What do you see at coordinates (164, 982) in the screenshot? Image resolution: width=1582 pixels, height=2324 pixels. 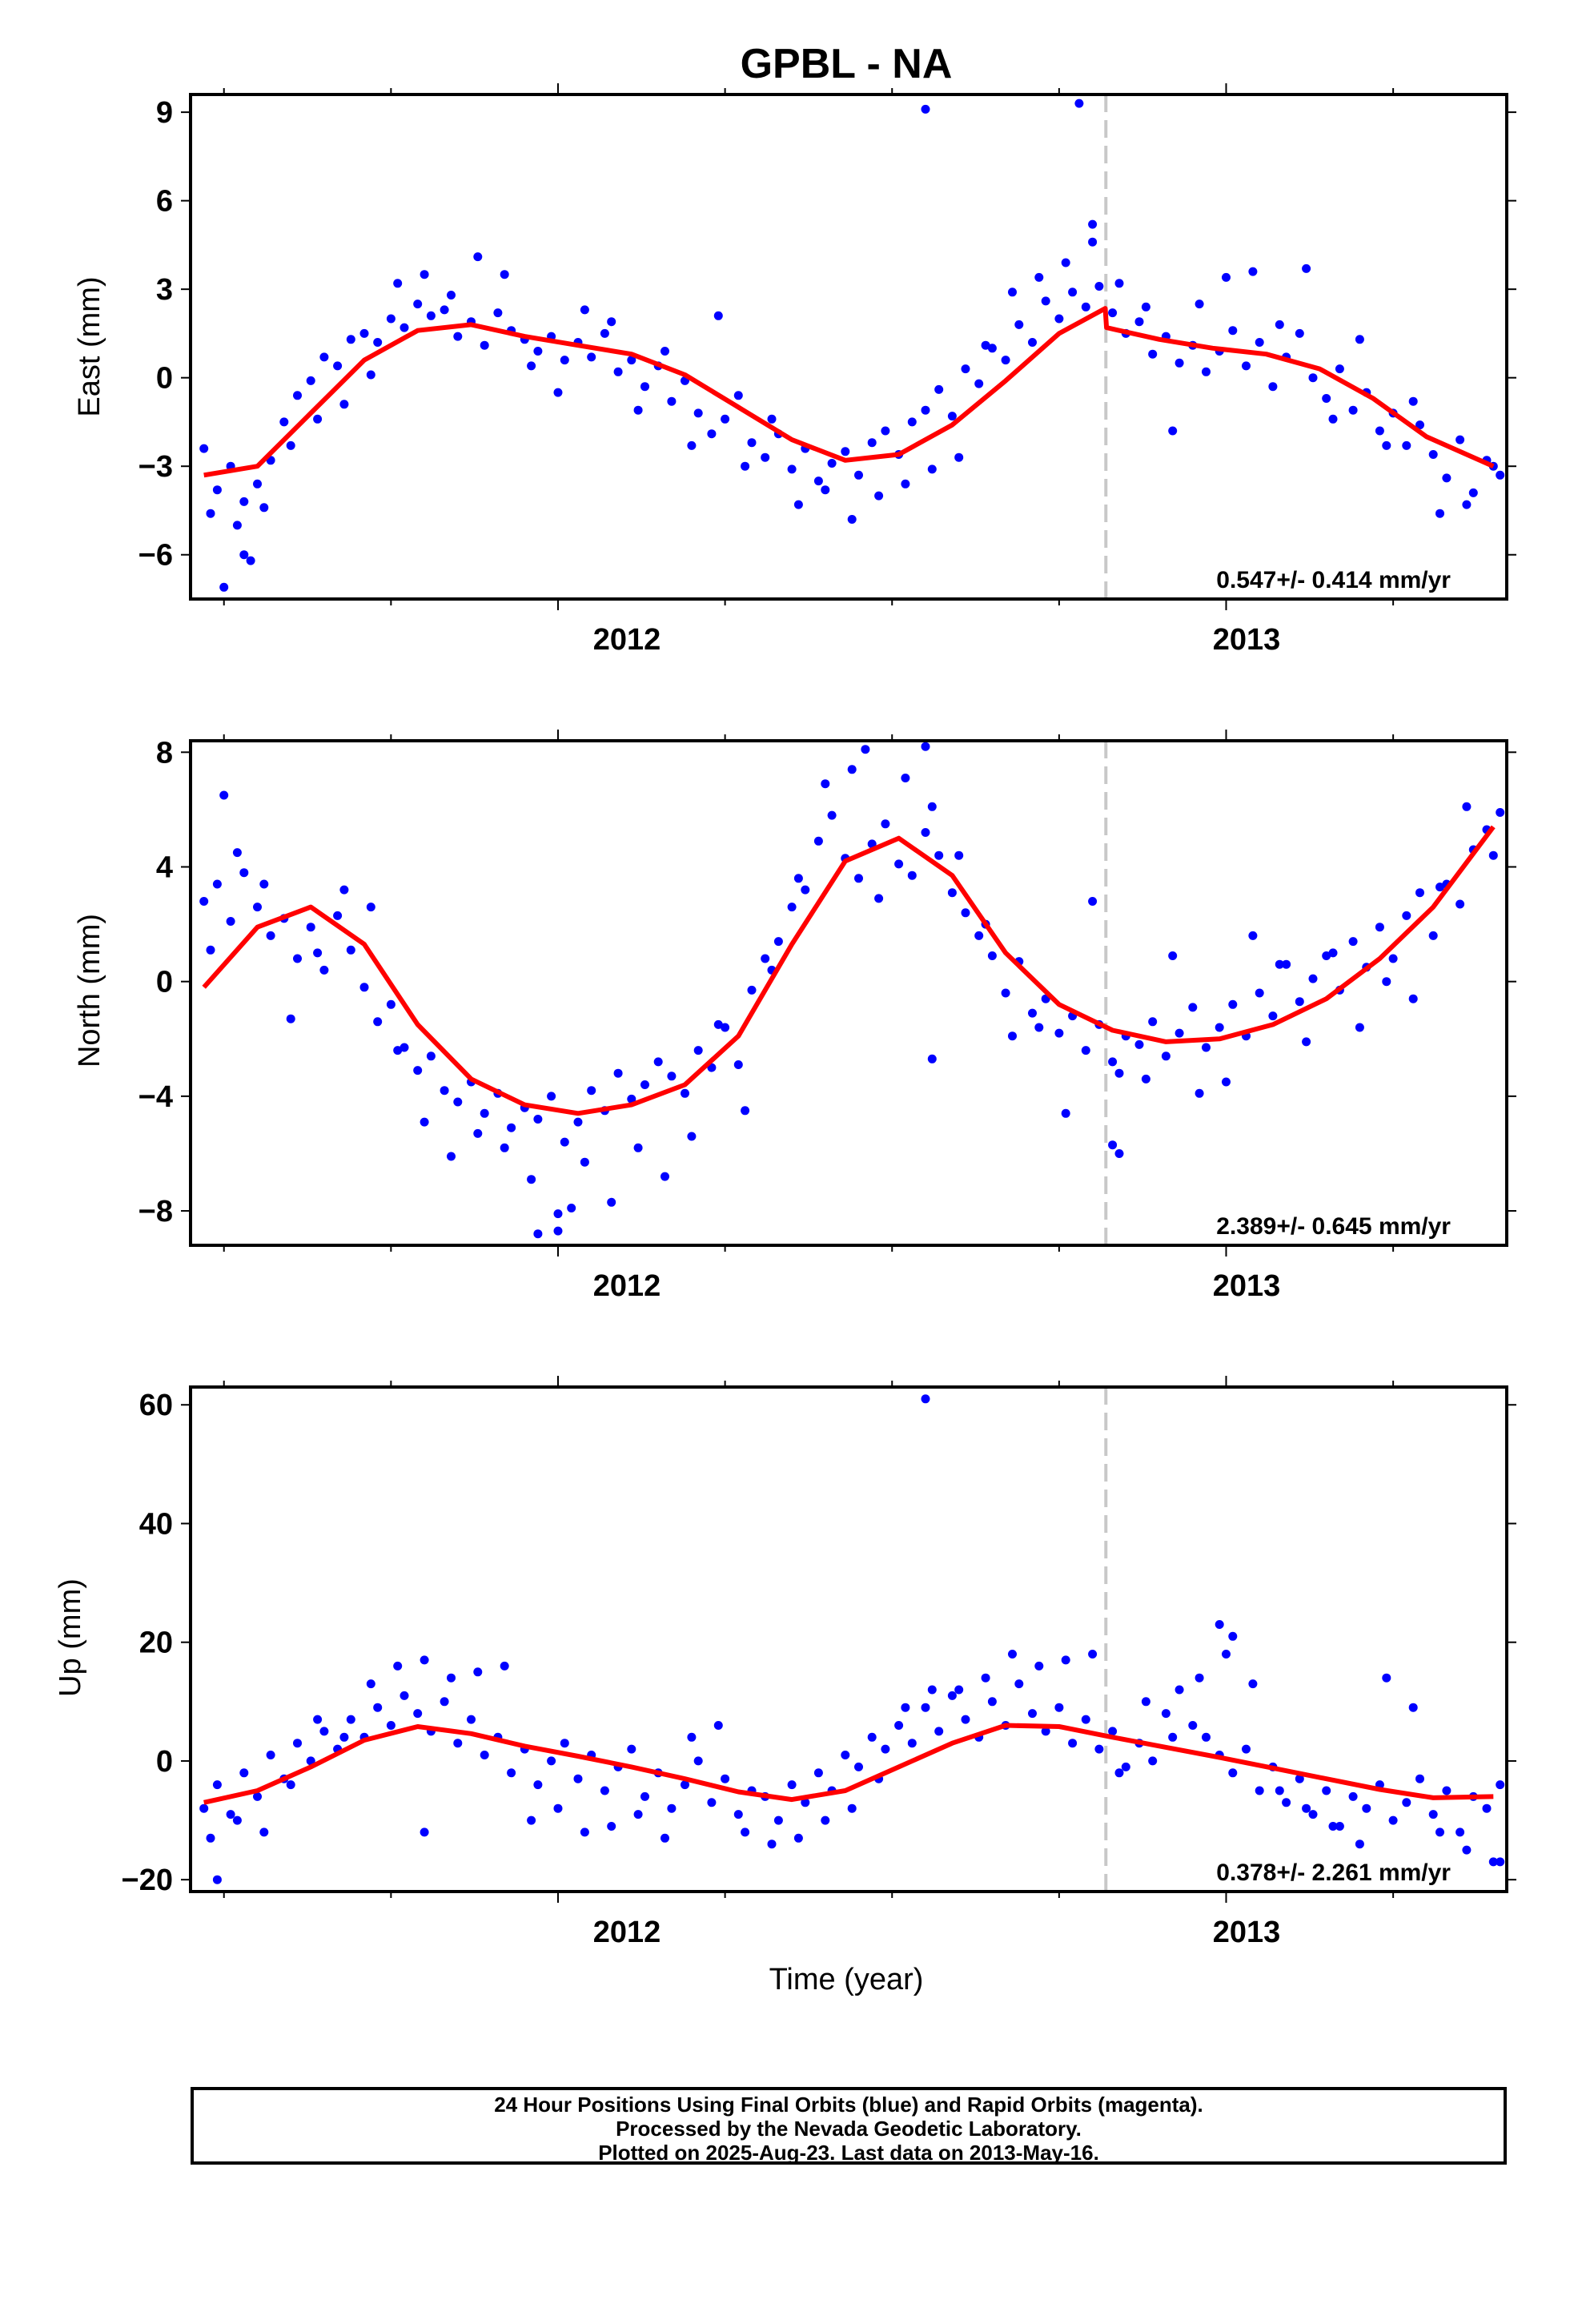 I see `ytick-label: 0` at bounding box center [164, 982].